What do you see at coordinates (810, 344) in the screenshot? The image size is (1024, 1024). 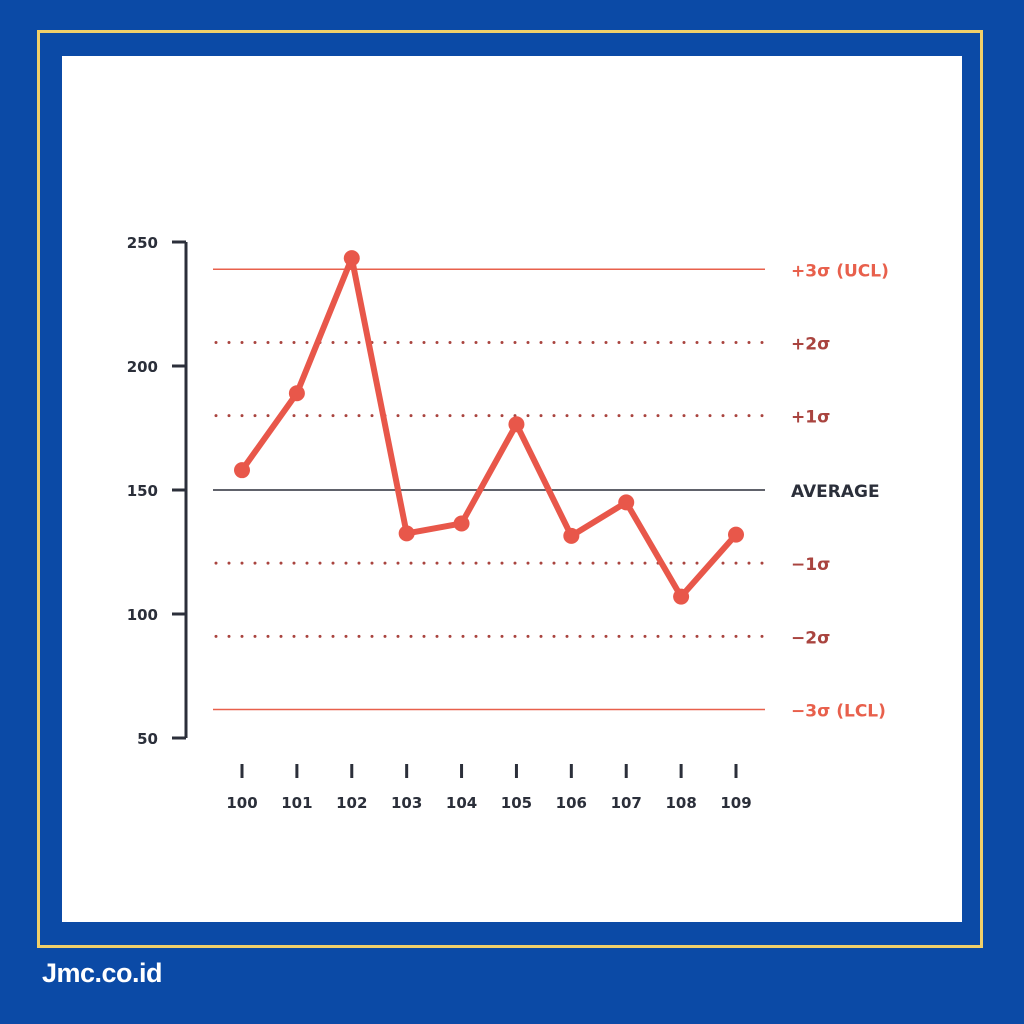 I see `reference-label: +2σ` at bounding box center [810, 344].